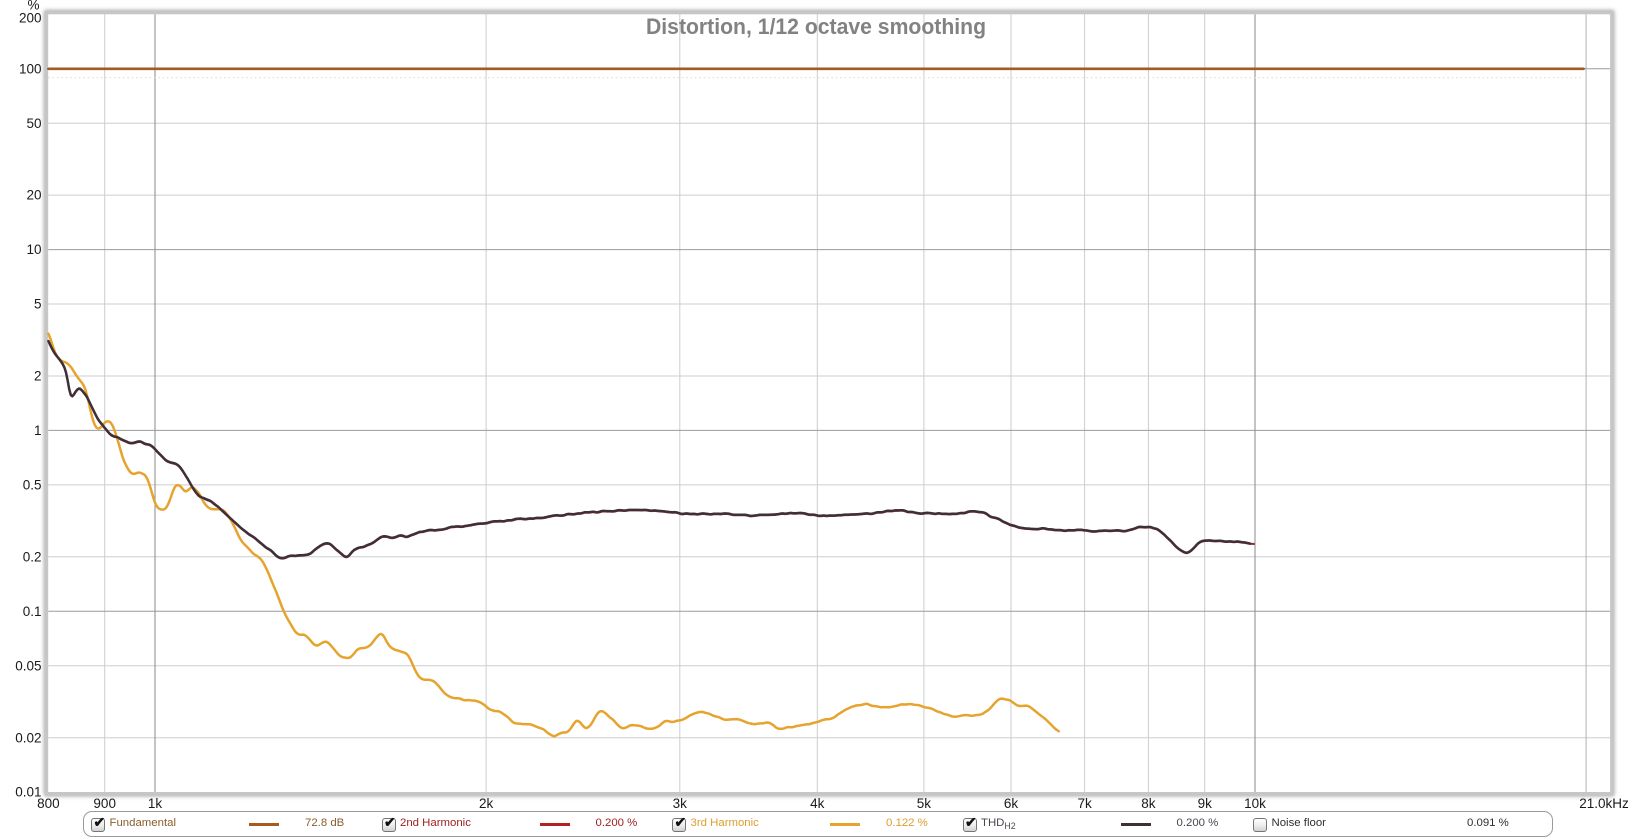 The width and height of the screenshot is (1633, 839). What do you see at coordinates (104, 803) in the screenshot?
I see `svg-text: 900` at bounding box center [104, 803].